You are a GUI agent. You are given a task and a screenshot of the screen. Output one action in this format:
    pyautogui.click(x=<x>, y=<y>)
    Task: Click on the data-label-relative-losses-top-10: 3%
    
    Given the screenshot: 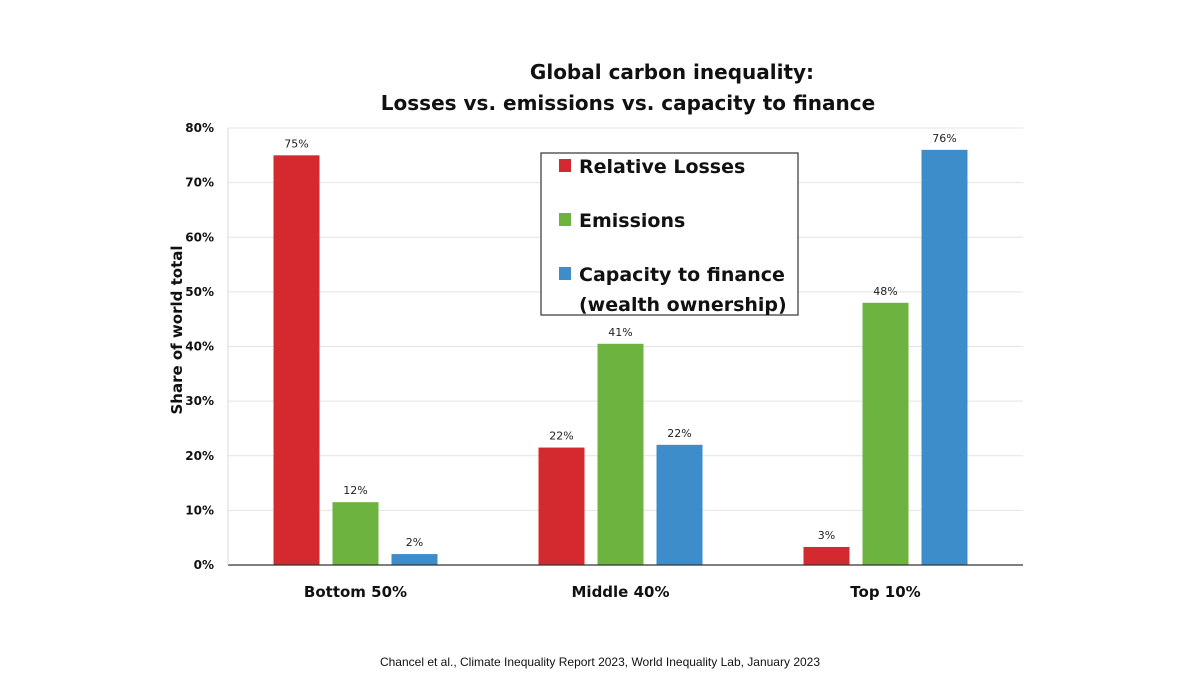 What is the action you would take?
    pyautogui.click(x=826, y=535)
    